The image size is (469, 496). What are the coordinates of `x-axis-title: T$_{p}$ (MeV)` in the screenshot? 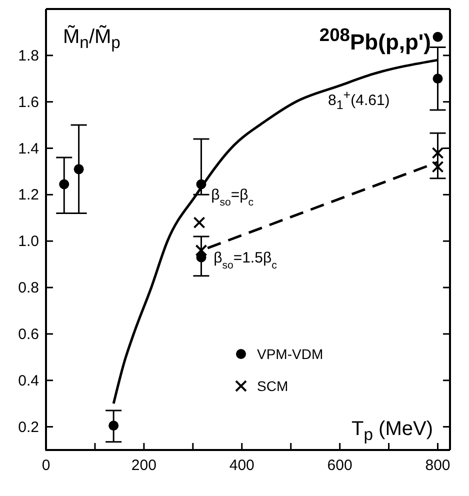 It's located at (392, 431).